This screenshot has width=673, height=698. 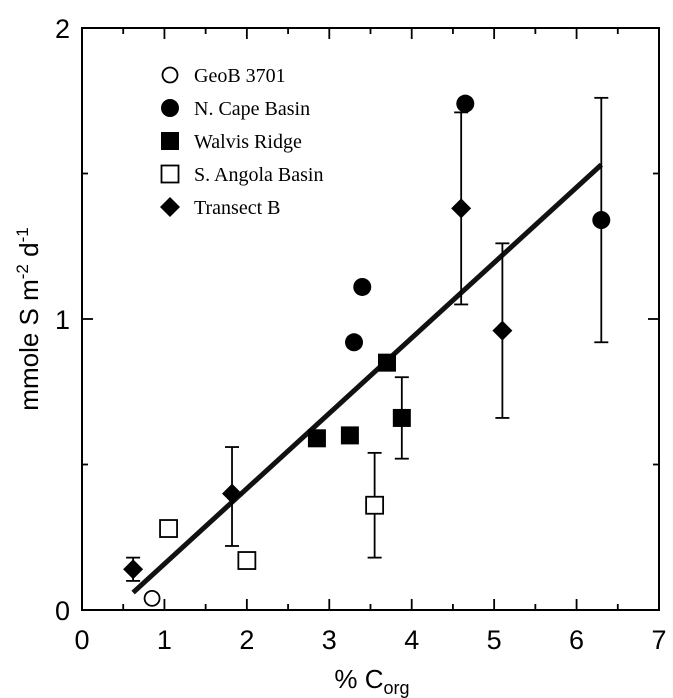 I want to click on x-tick-labels: 0 1 2 3 4 5 6 7, so click(x=370, y=640).